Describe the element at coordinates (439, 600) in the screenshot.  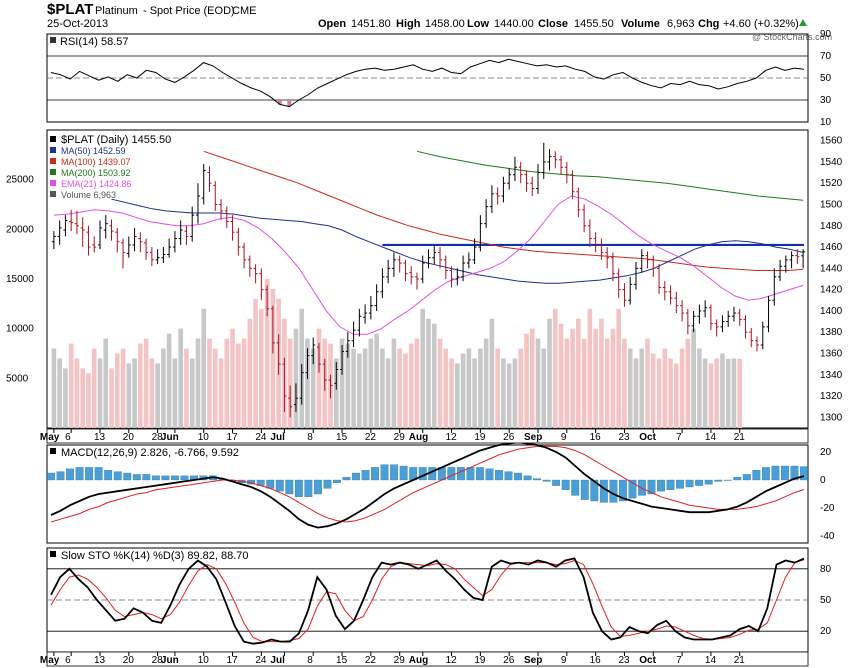
I see `sto-panel: 80 50 20 Slow STO %K(14) %D(3) 89.82, 88.70` at that location.